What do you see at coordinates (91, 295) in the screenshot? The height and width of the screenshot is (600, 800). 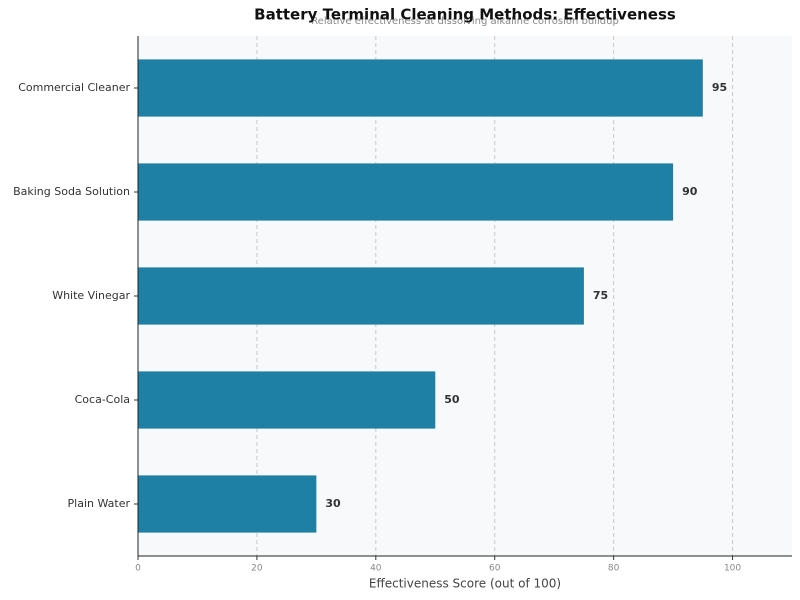 I see `y-tick-label: White Vinegar` at bounding box center [91, 295].